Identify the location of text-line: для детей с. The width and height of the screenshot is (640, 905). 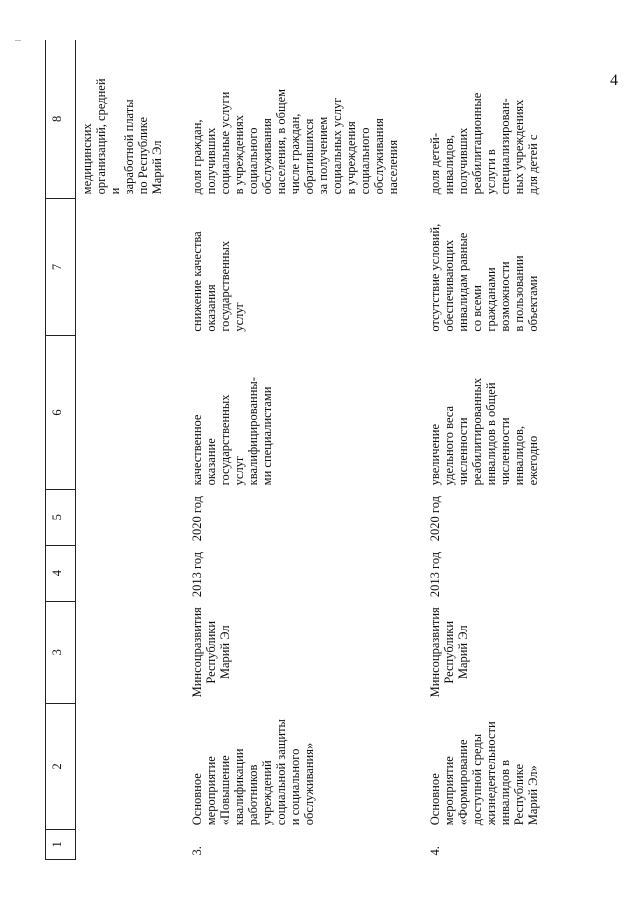
(533, 164).